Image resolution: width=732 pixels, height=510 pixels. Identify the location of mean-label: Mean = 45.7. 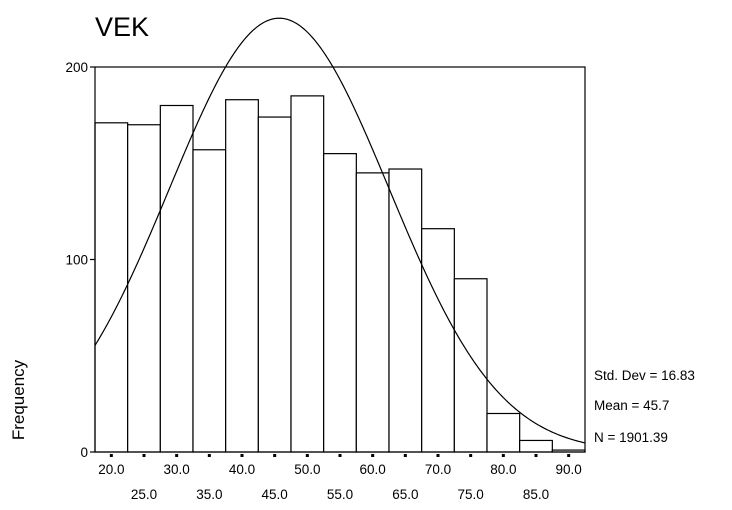
(631, 405).